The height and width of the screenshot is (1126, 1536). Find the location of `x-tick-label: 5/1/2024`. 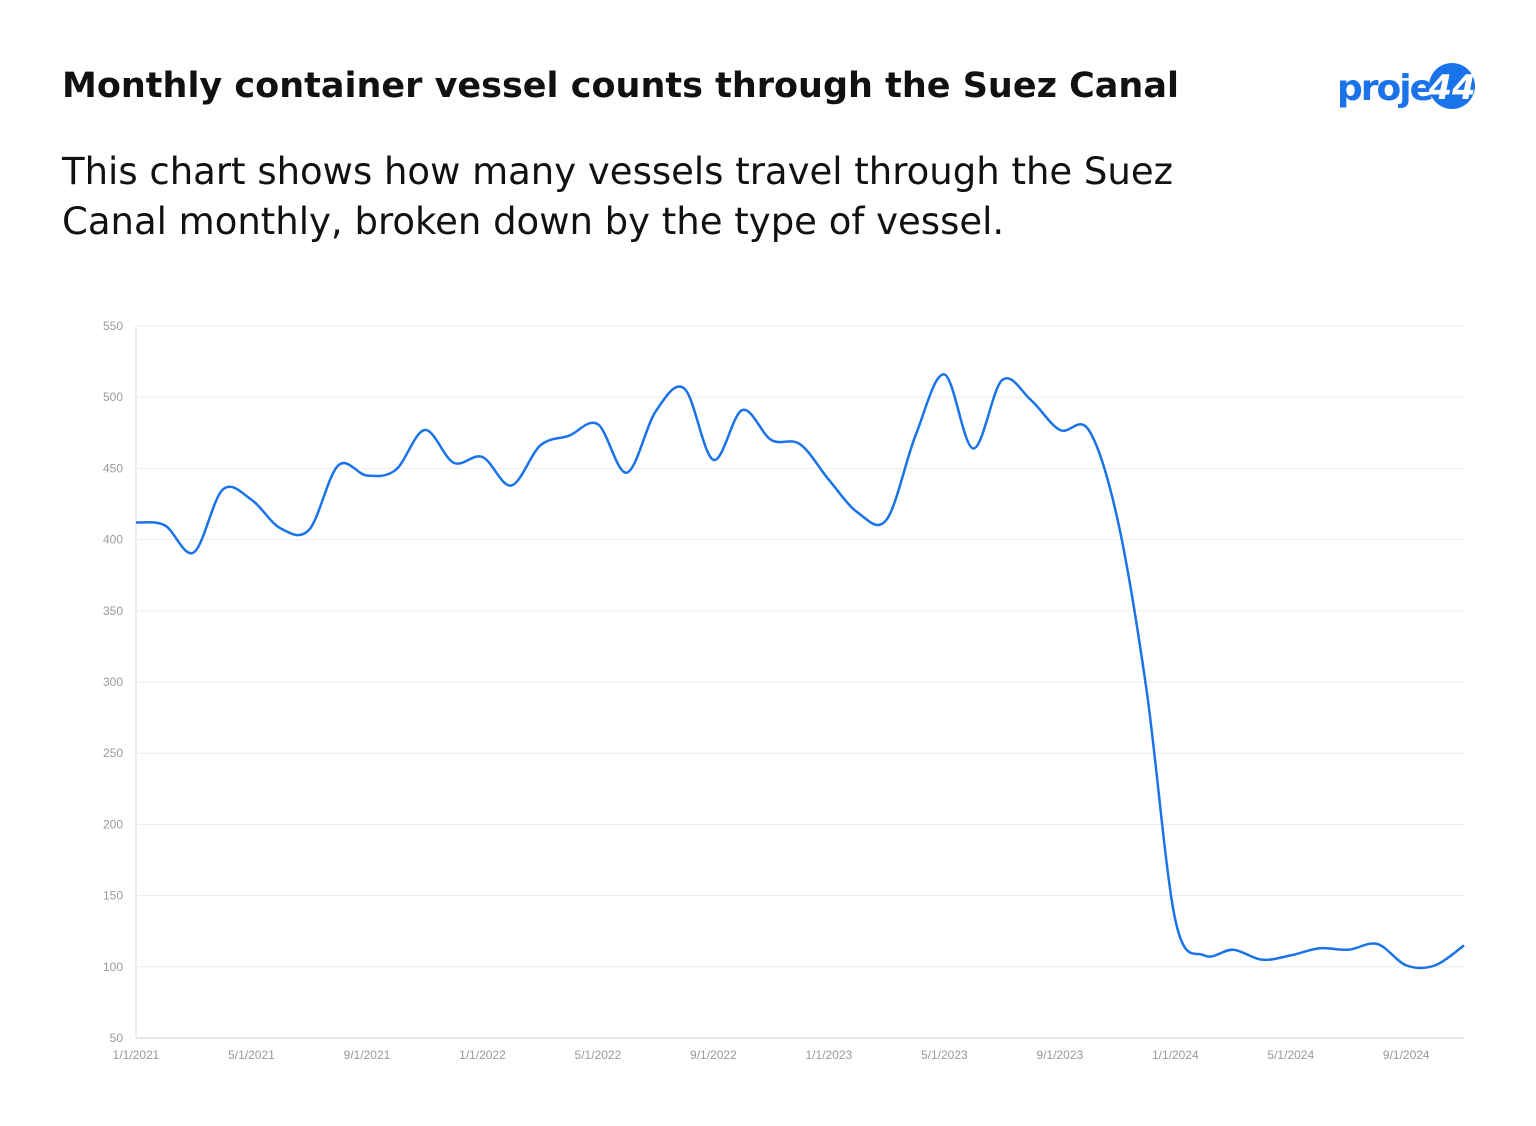

x-tick-label: 5/1/2024 is located at coordinates (1290, 1055).